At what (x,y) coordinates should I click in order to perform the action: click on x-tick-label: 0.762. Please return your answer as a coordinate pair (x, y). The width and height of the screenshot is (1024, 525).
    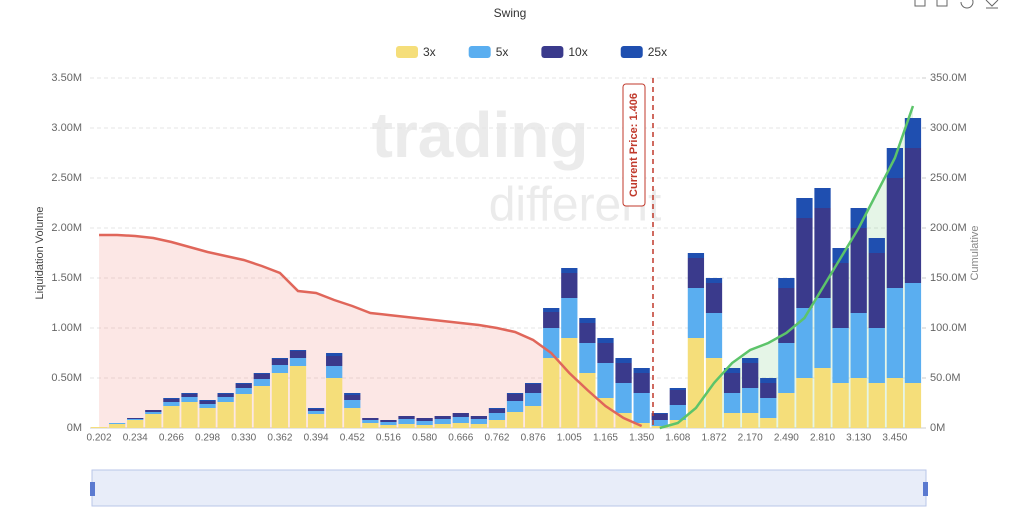
    Looking at the image, I should click on (496, 438).